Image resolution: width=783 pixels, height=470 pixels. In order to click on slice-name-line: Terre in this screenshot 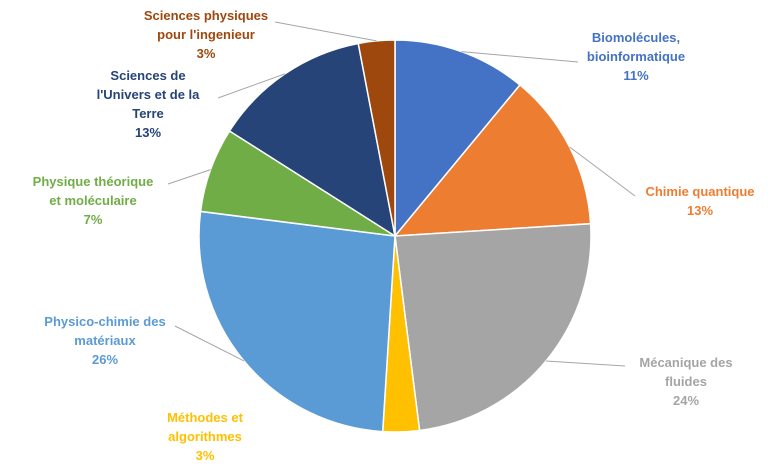, I will do `click(148, 113)`.